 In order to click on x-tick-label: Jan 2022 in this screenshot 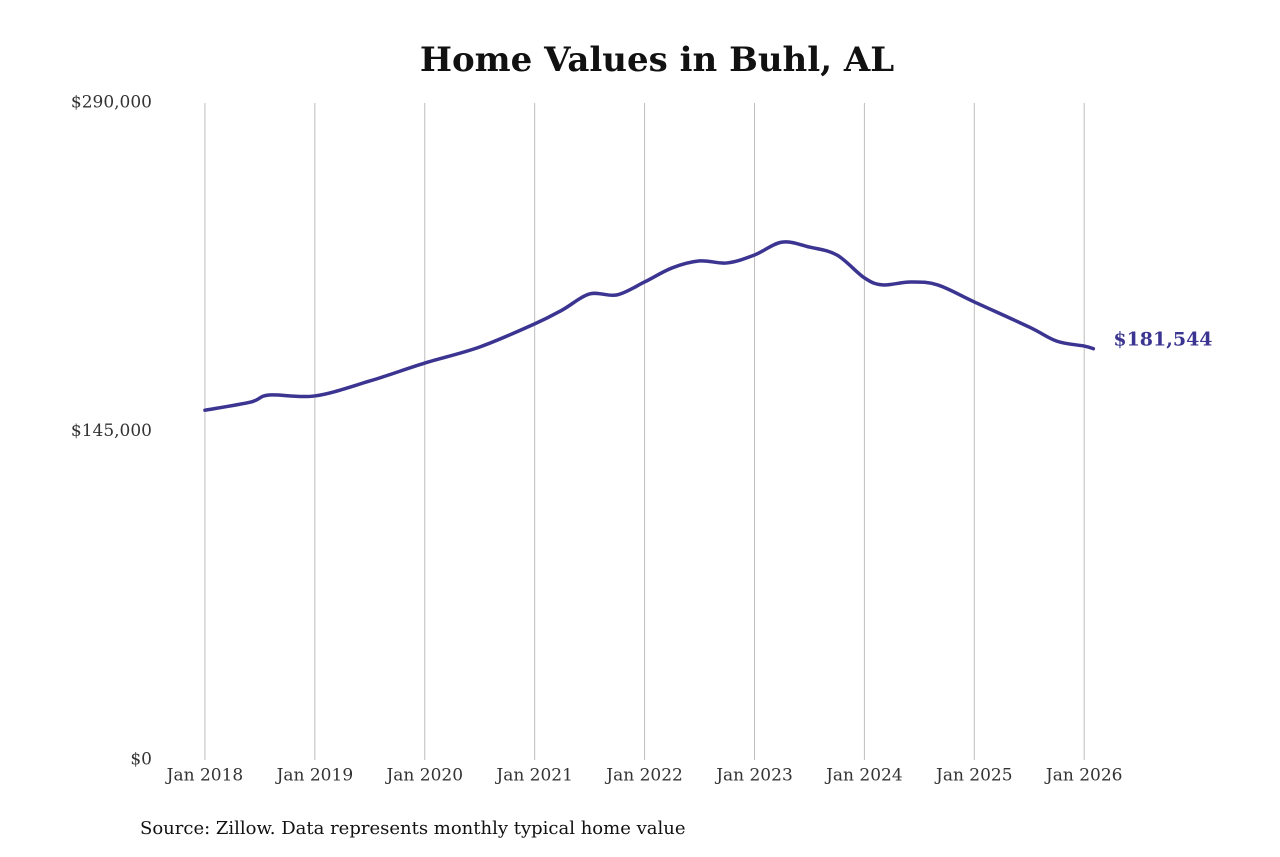, I will do `click(643, 776)`.